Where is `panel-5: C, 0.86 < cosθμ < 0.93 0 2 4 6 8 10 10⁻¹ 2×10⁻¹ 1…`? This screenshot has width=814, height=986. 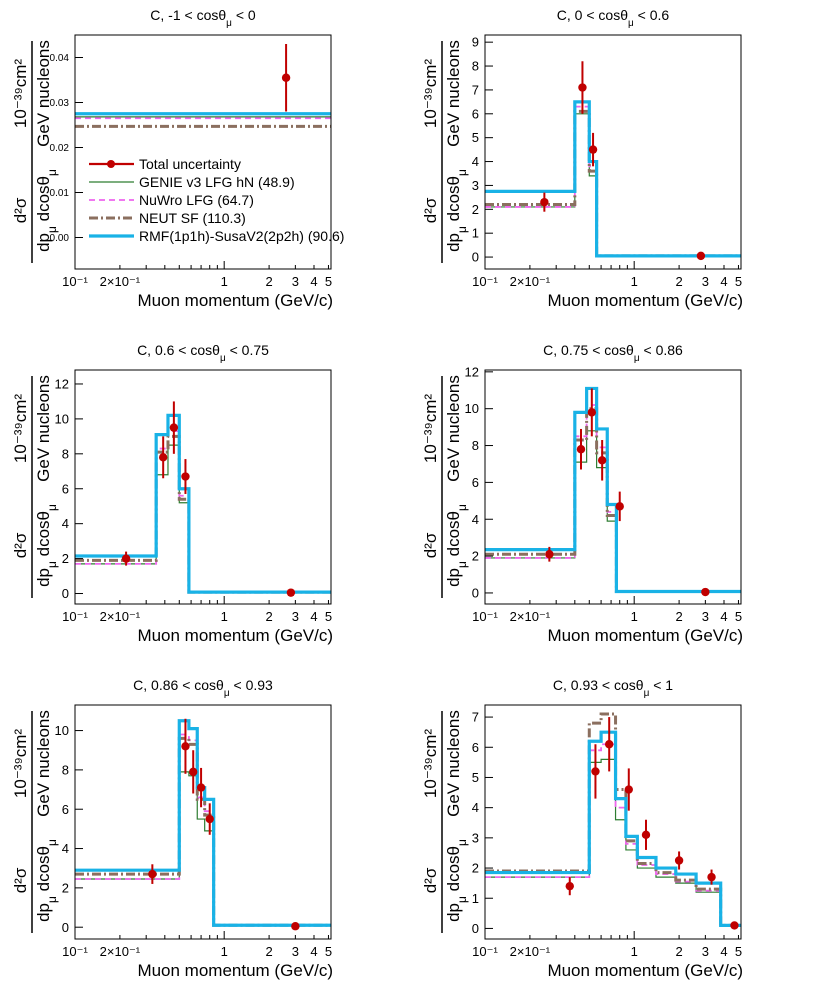 panel-5: C, 0.86 < cosθμ < 0.93 0 2 4 6 8 10 10⁻¹ 2×10⁻¹ 1… is located at coordinates (172, 828).